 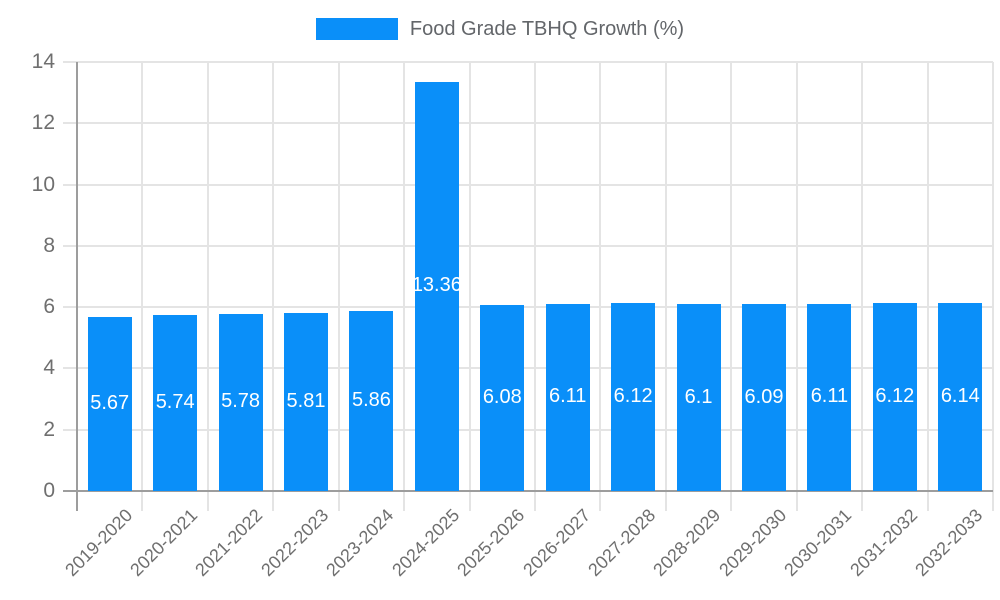 I want to click on x-tick-label: 2026-2027, so click(x=556, y=543).